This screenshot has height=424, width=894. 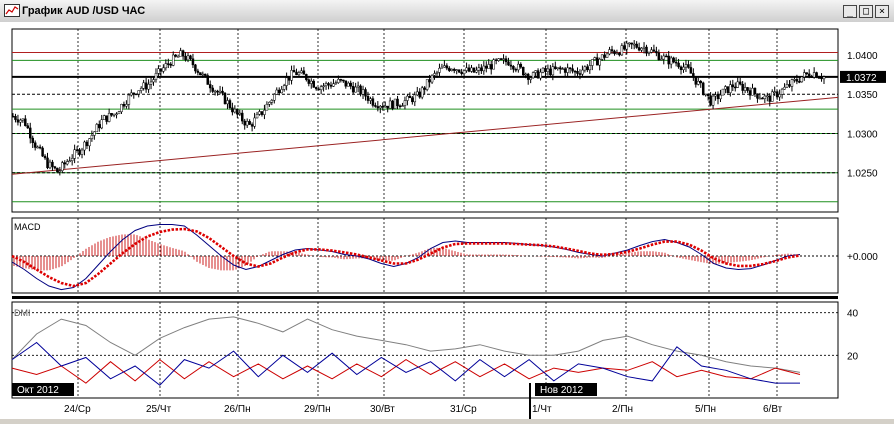 What do you see at coordinates (850, 11) in the screenshot?
I see `minimize-button: _` at bounding box center [850, 11].